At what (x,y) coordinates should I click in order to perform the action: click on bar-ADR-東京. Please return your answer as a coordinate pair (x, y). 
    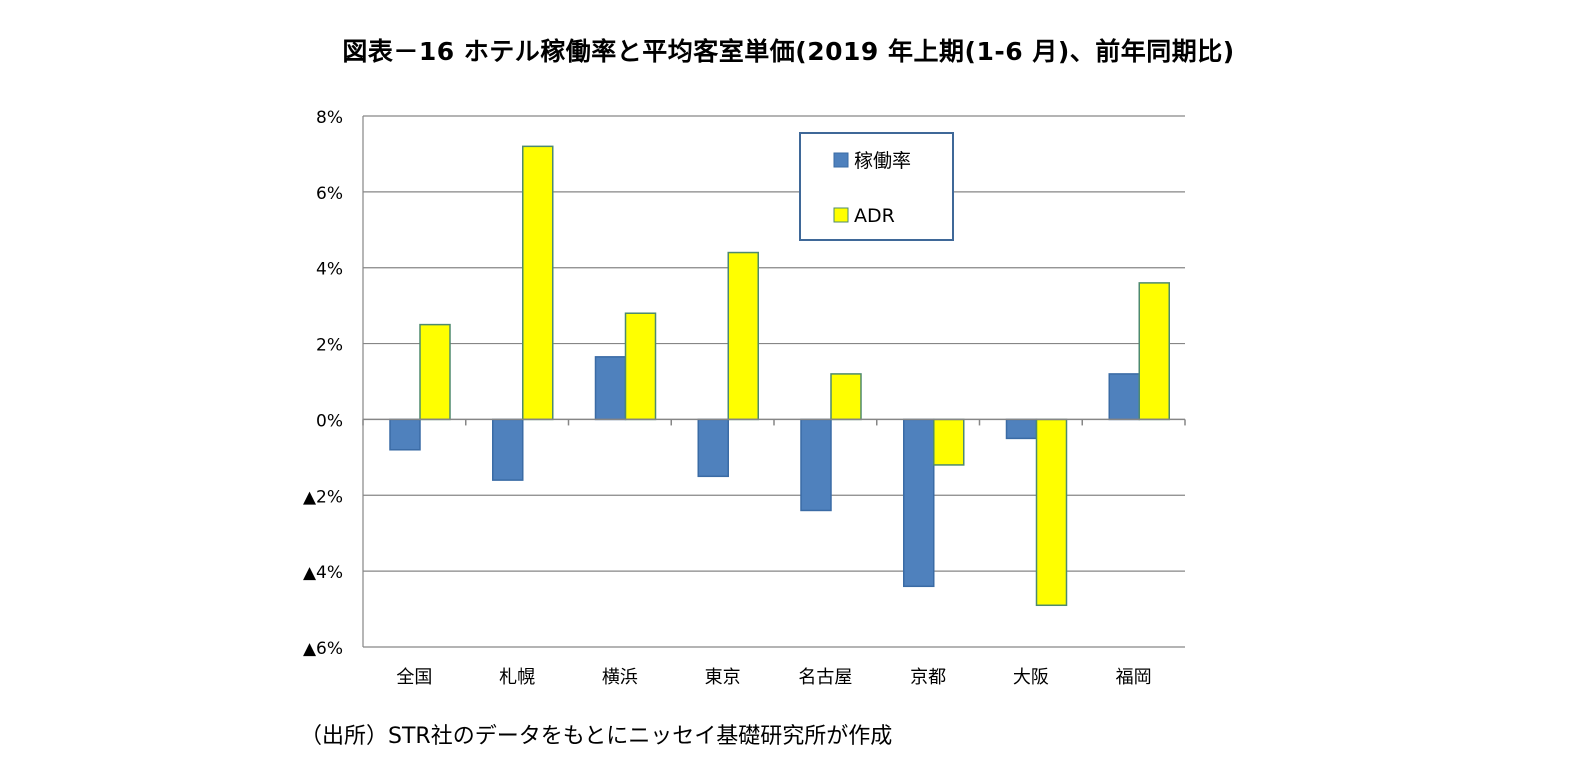
    Looking at the image, I should click on (743, 336).